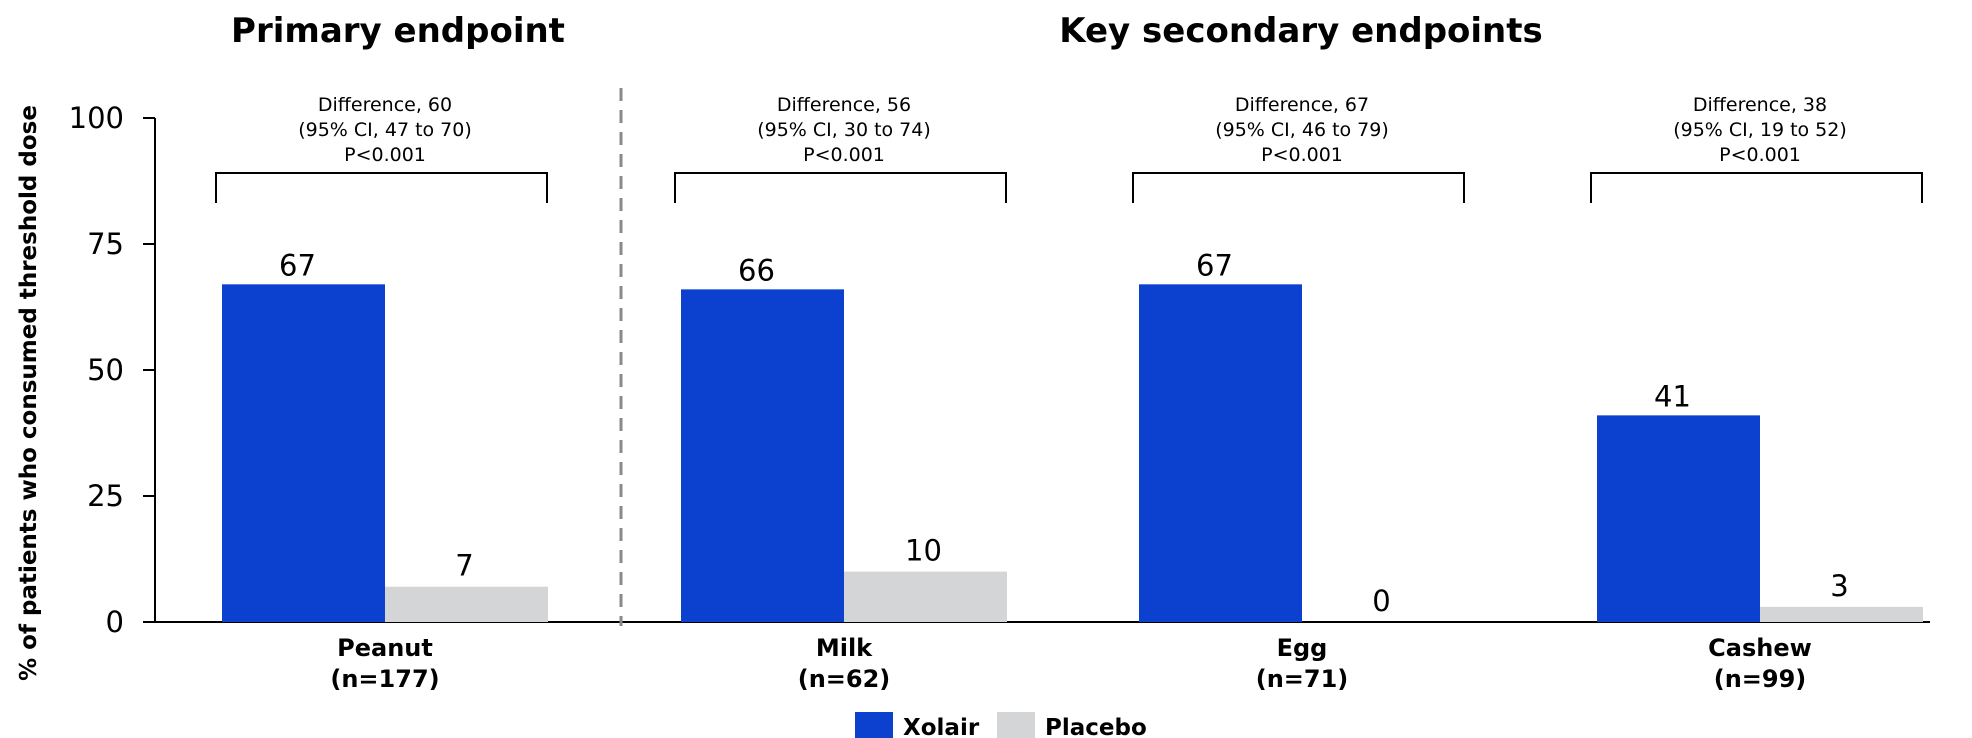  Describe the element at coordinates (1096, 726) in the screenshot. I see `legend-label-placebo: Placebo` at that location.